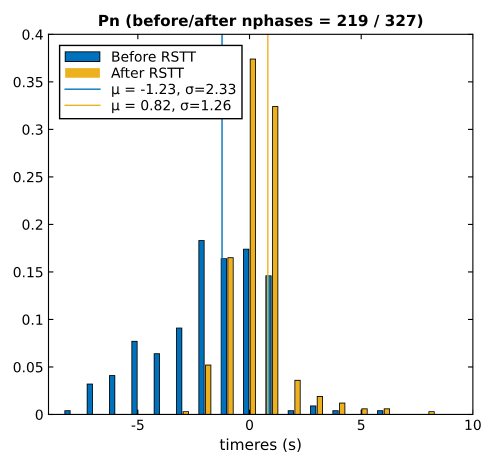  What do you see at coordinates (138, 425) in the screenshot?
I see `x-tick-label: -5` at bounding box center [138, 425].